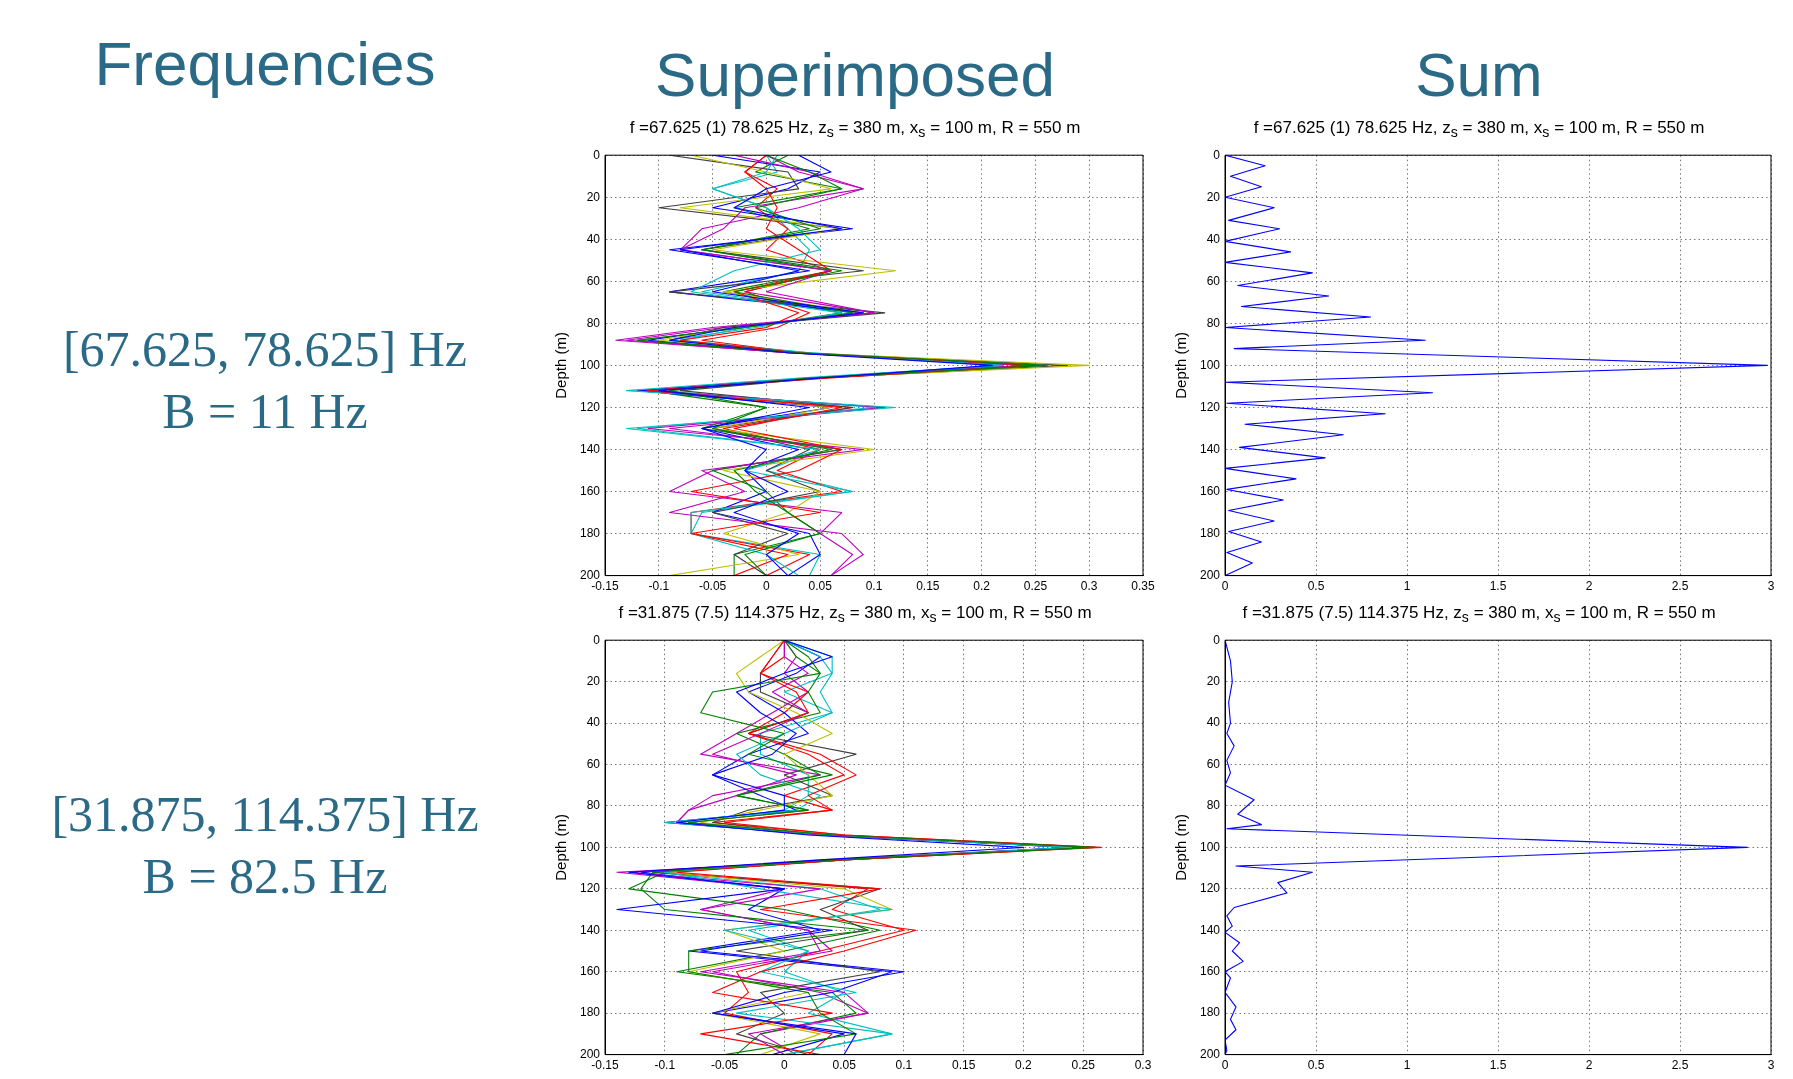 Image resolution: width=1793 pixels, height=1079 pixels. I want to click on text: B = 11 Hz, so click(265, 411).